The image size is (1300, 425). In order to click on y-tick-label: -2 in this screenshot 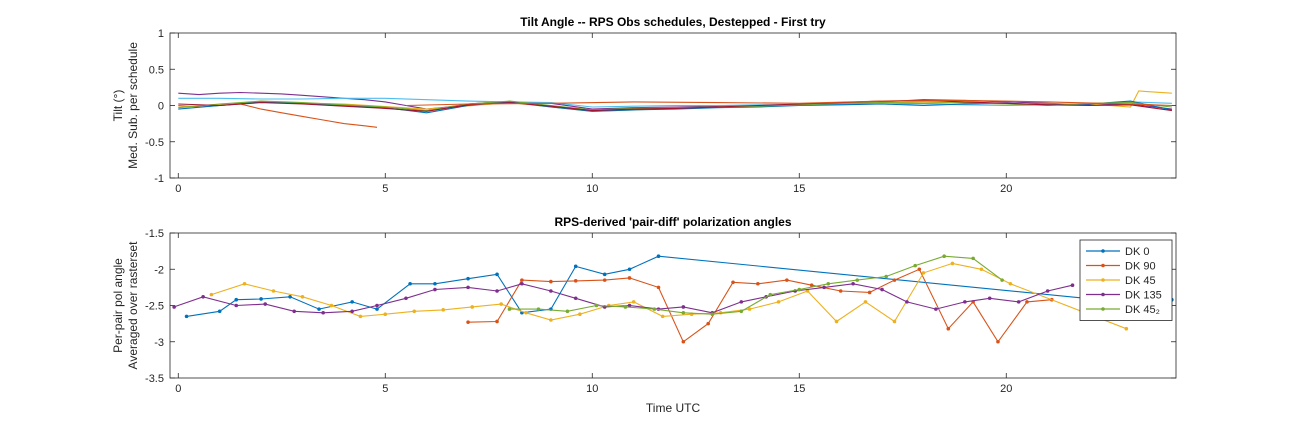, I will do `click(159, 270)`.